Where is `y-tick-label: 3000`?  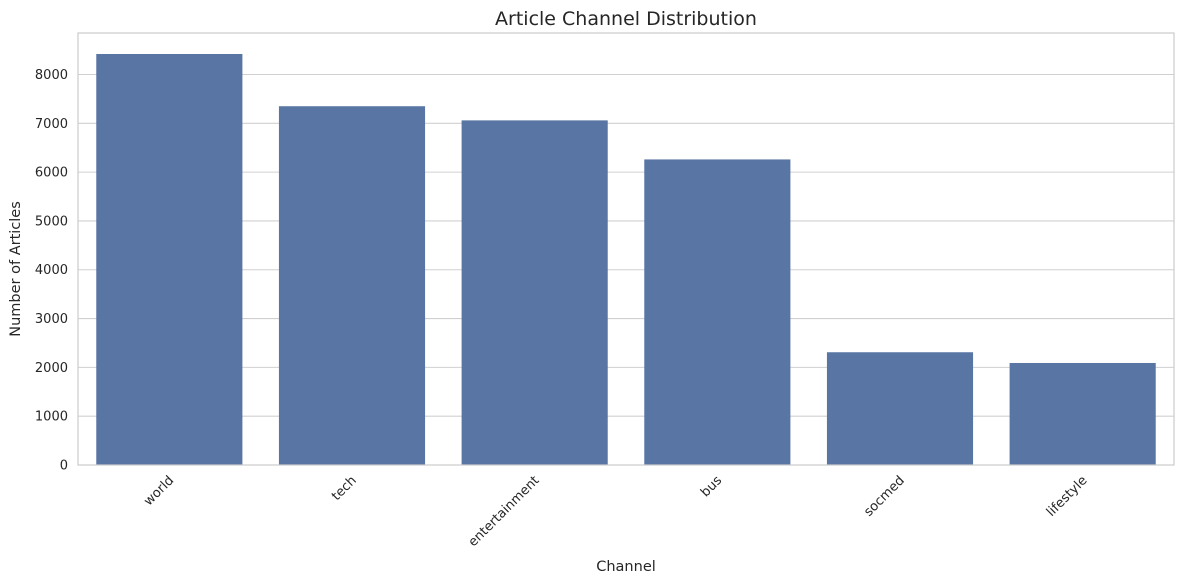
y-tick-label: 3000 is located at coordinates (51, 319).